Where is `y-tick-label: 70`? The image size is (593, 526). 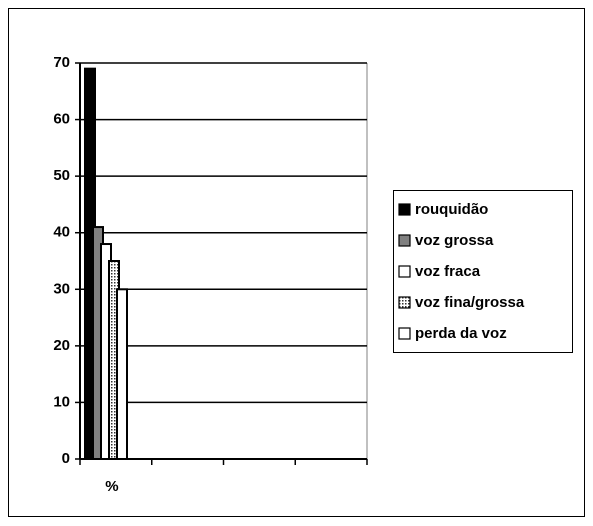 y-tick-label: 70 is located at coordinates (61, 62).